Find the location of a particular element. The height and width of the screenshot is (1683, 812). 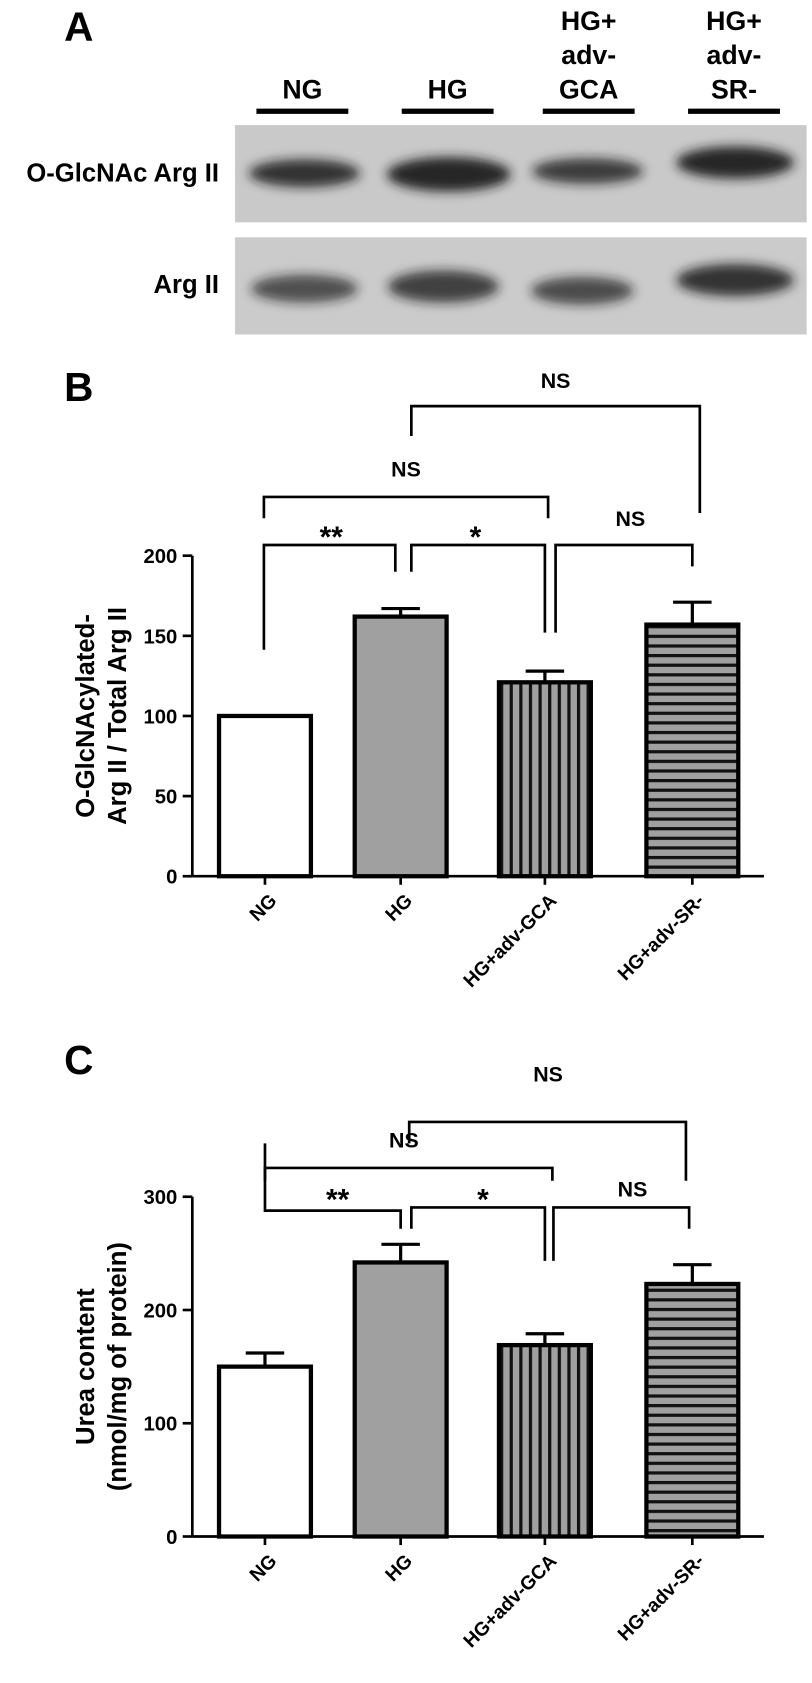

lane-label: SR- is located at coordinates (734, 89).